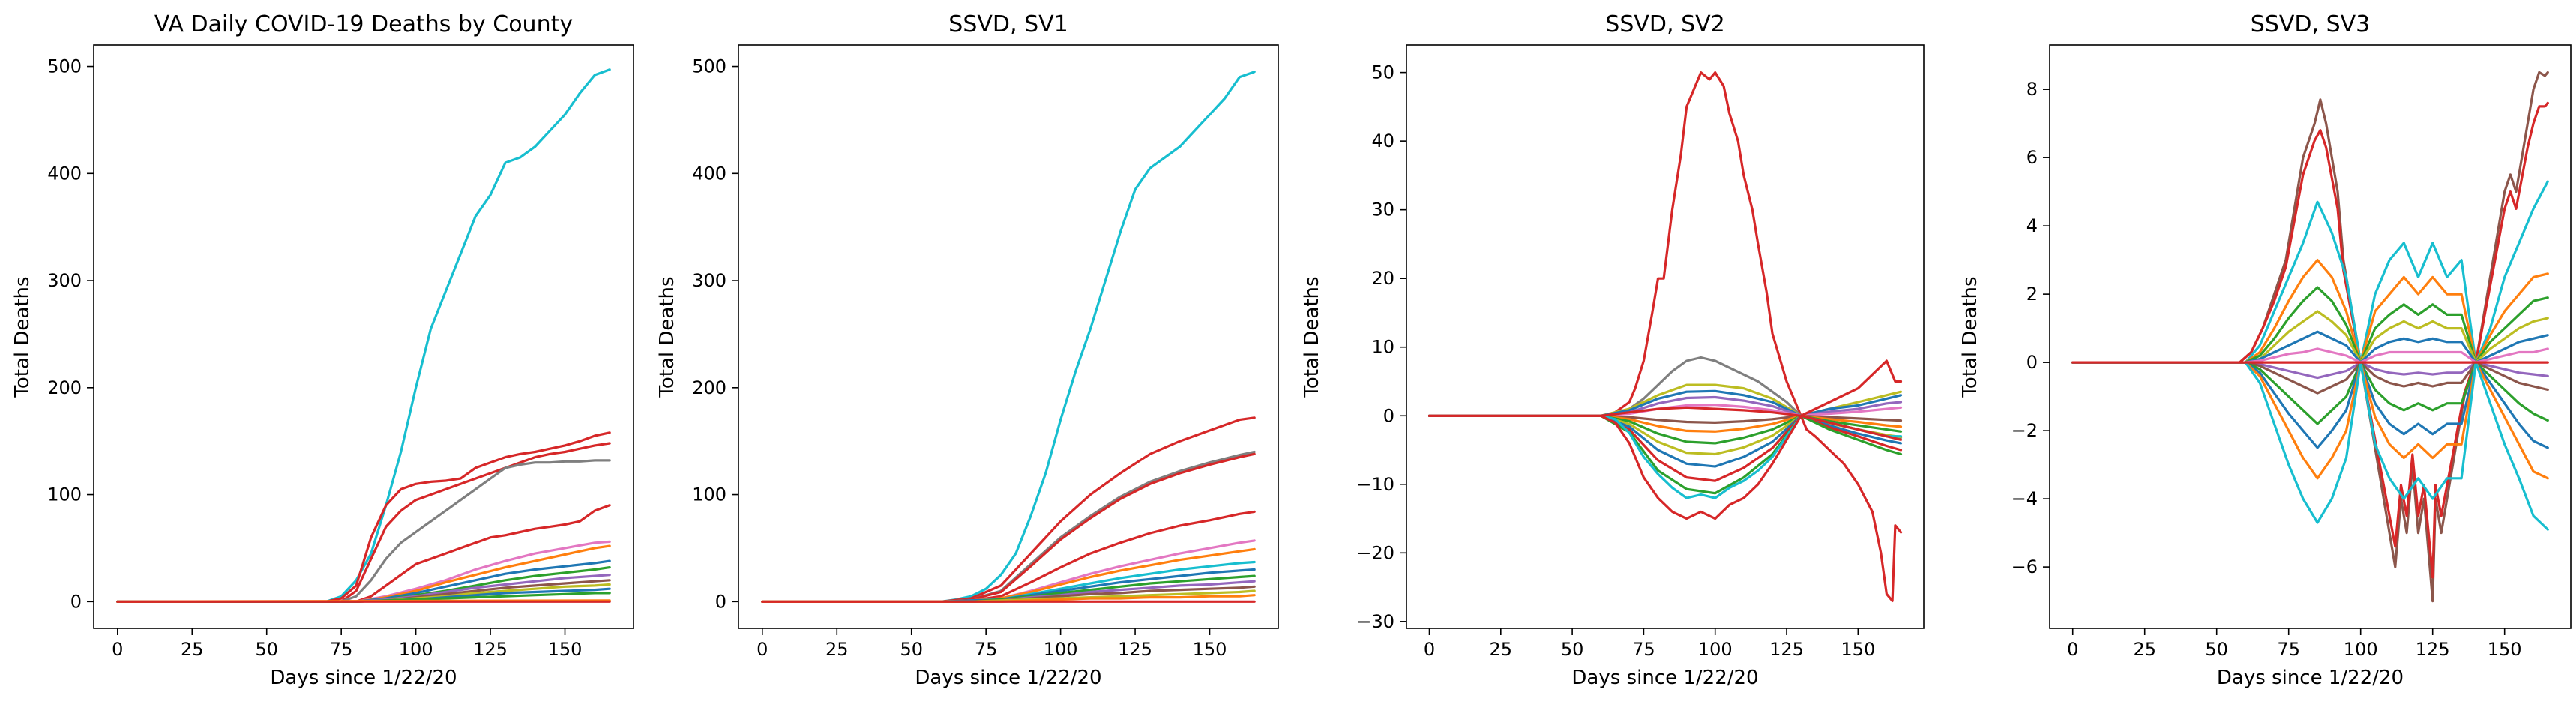 This screenshot has width=2576, height=702. Describe the element at coordinates (2311, 24) in the screenshot. I see `chart-title: SSVD, SV3` at that location.